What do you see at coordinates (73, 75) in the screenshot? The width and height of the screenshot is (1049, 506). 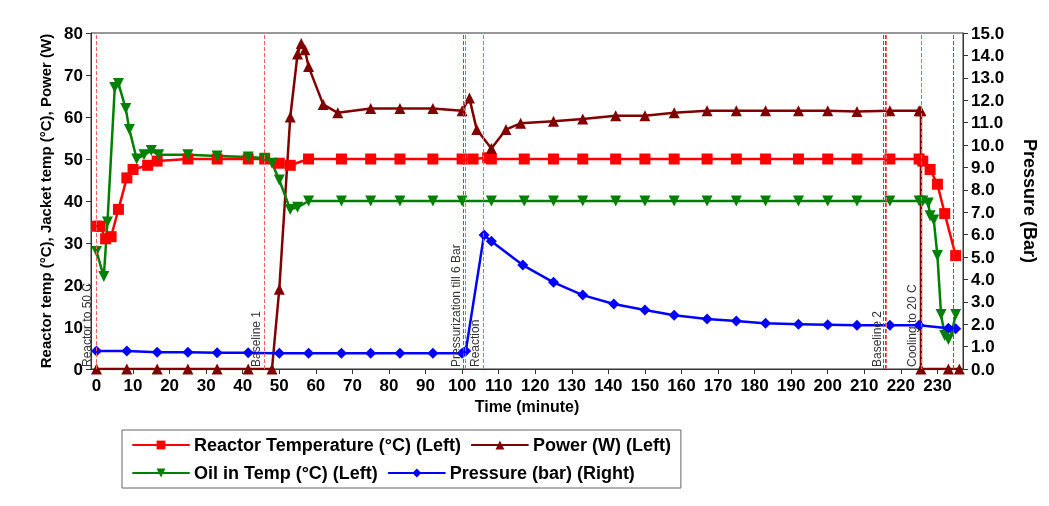 I see `y-tick-label: 70` at bounding box center [73, 75].